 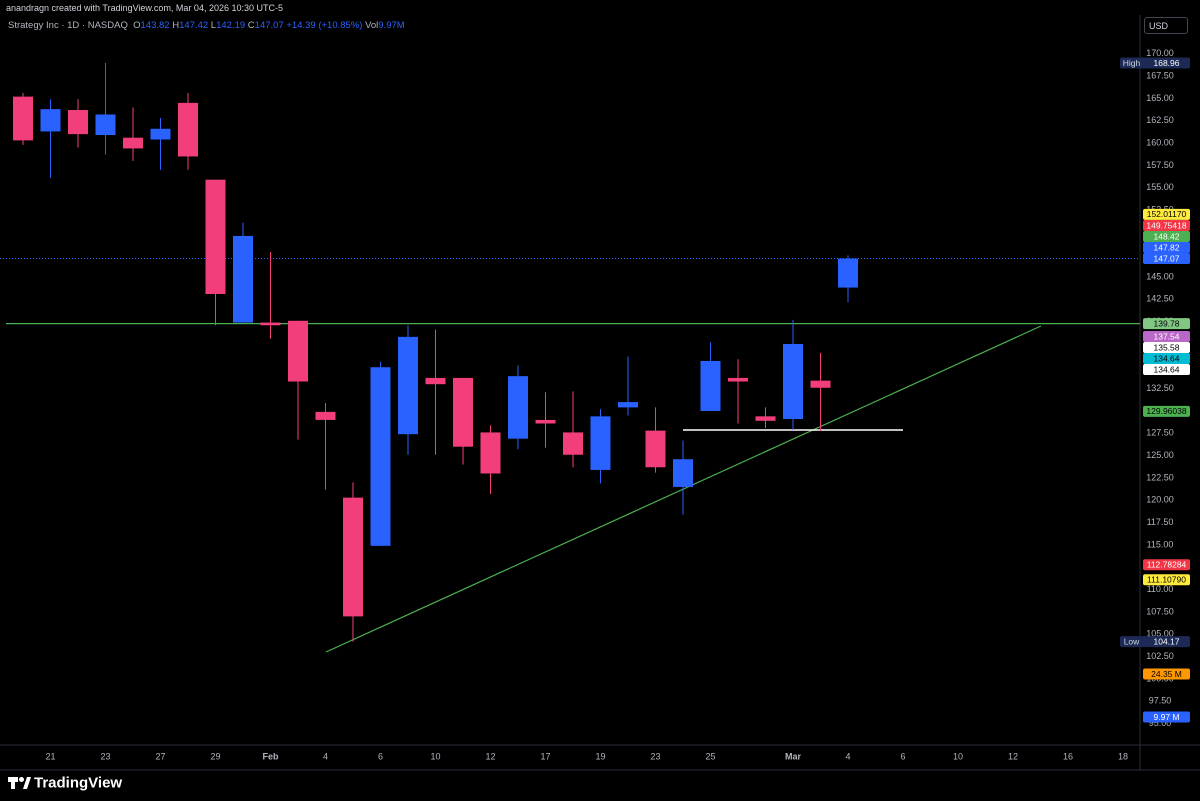 What do you see at coordinates (194, 25) in the screenshot?
I see `high-value: 147.42` at bounding box center [194, 25].